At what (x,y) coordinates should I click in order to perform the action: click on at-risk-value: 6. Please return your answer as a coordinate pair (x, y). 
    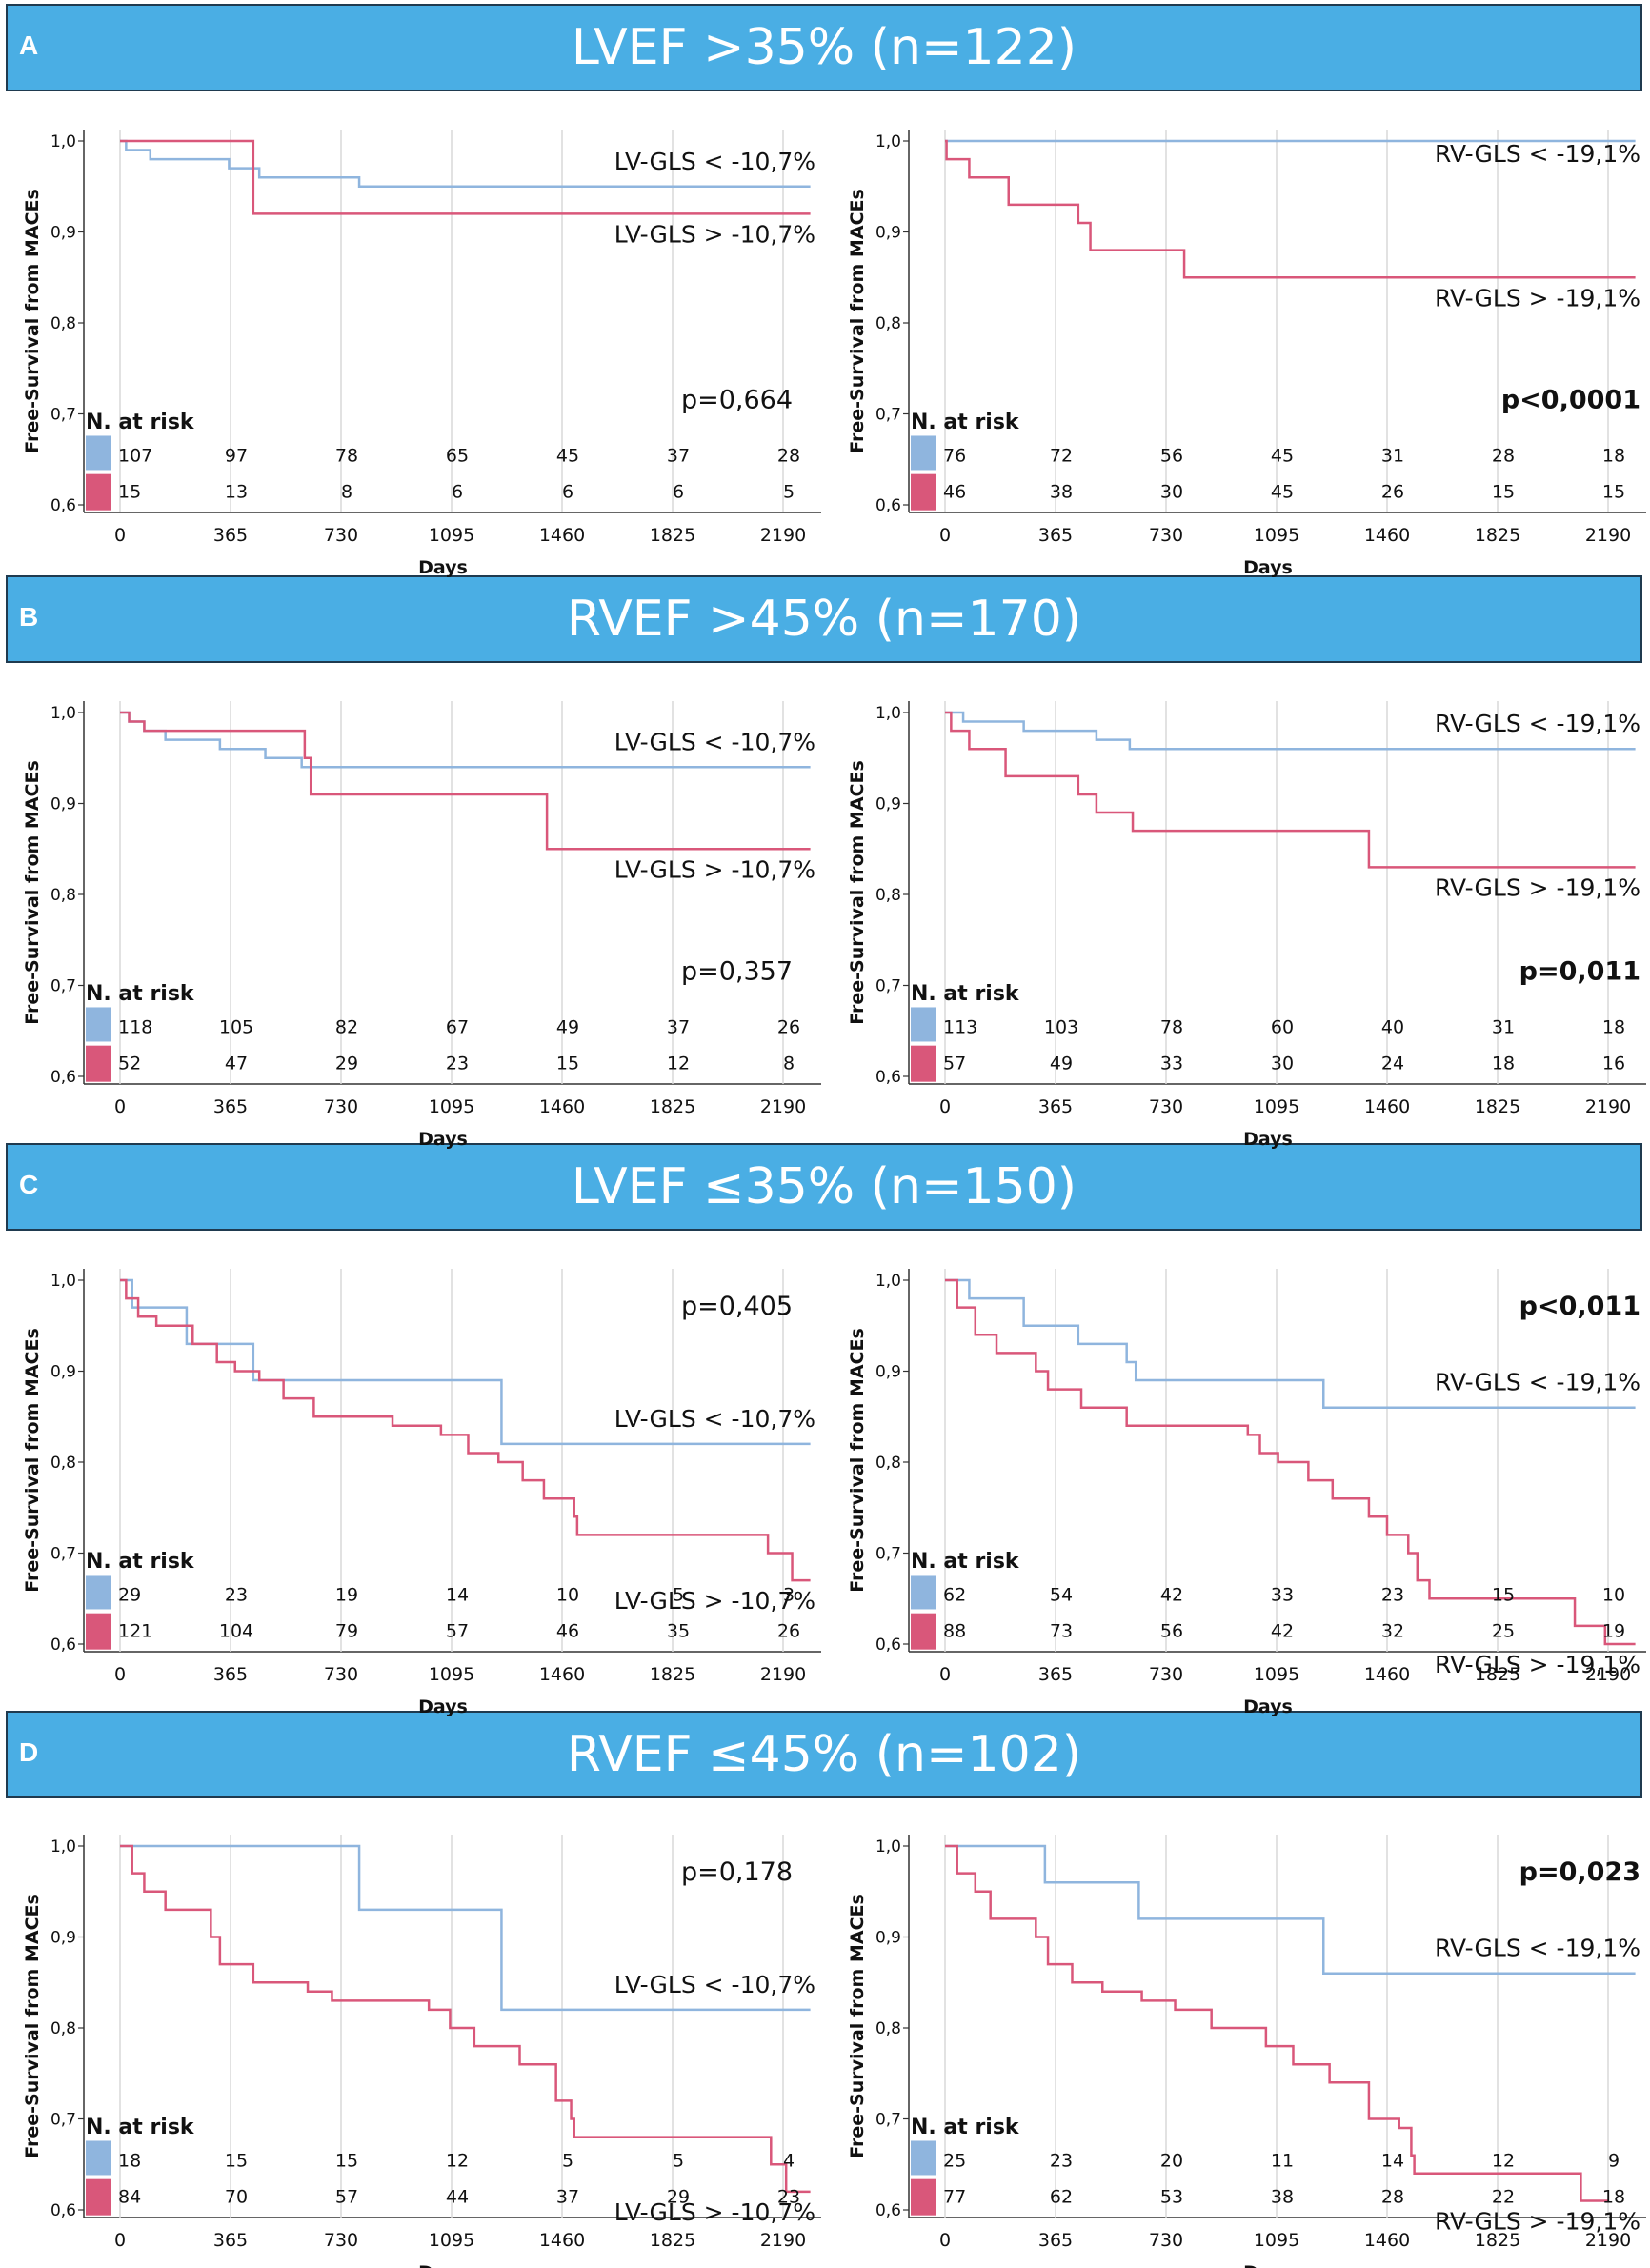
    Looking at the image, I should click on (458, 493).